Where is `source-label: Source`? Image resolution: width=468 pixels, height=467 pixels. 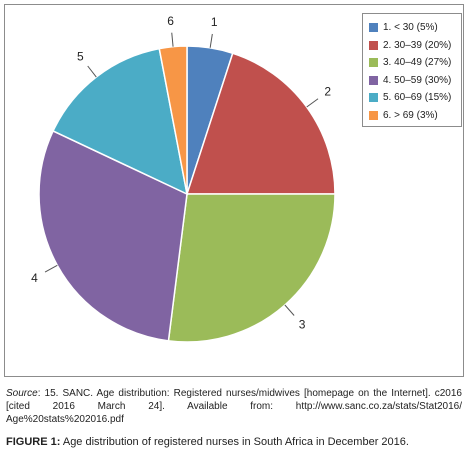 source-label: Source is located at coordinates (22, 393).